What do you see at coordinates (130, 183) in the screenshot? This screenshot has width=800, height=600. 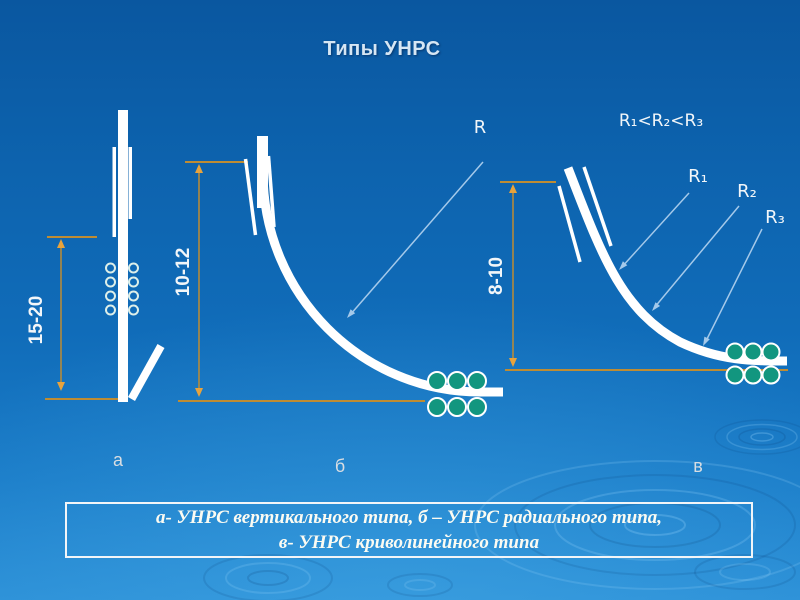 I see `mold-wall-right-a` at bounding box center [130, 183].